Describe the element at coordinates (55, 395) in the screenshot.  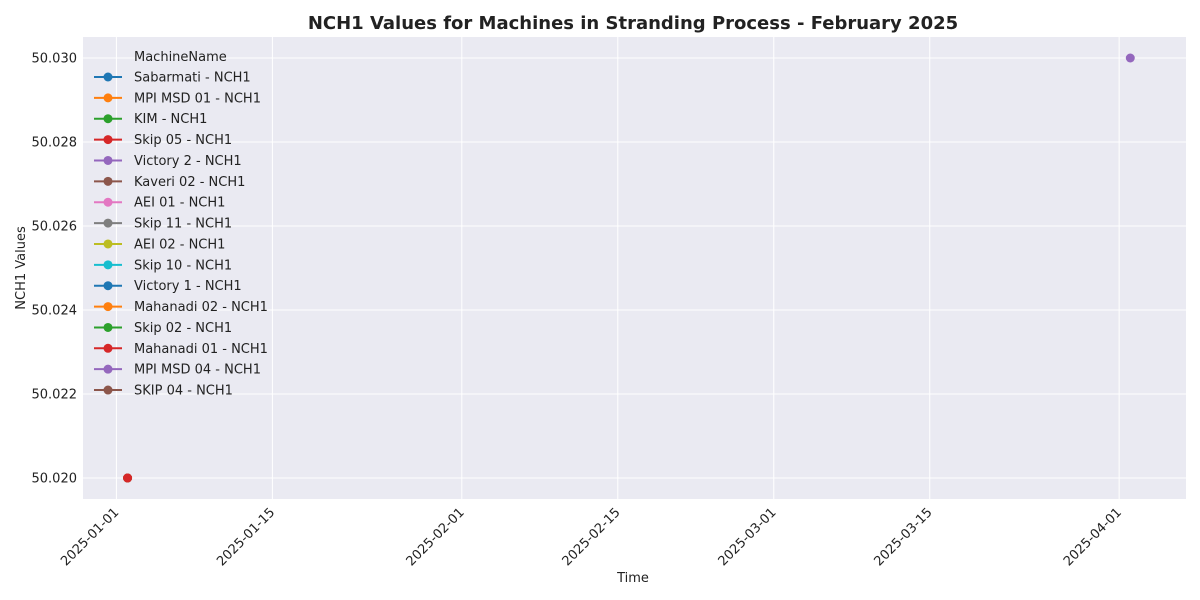
I see `y-tick-label: 50.022` at that location.